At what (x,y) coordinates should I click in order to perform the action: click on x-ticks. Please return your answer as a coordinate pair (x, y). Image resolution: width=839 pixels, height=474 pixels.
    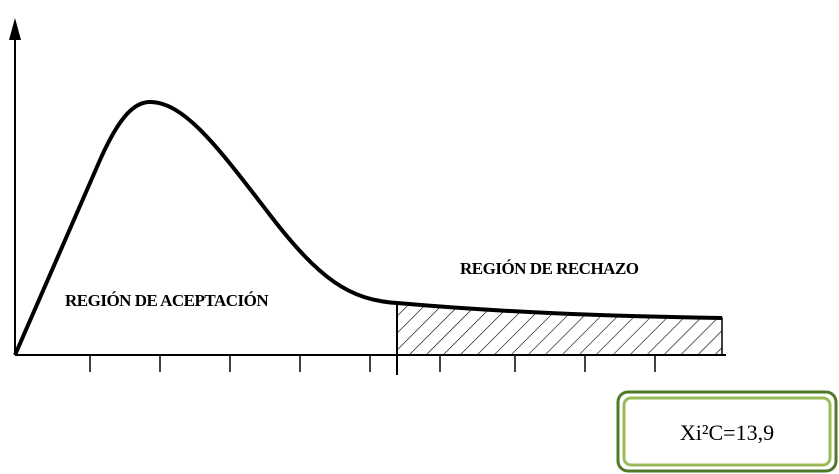
    Looking at the image, I should click on (372, 363).